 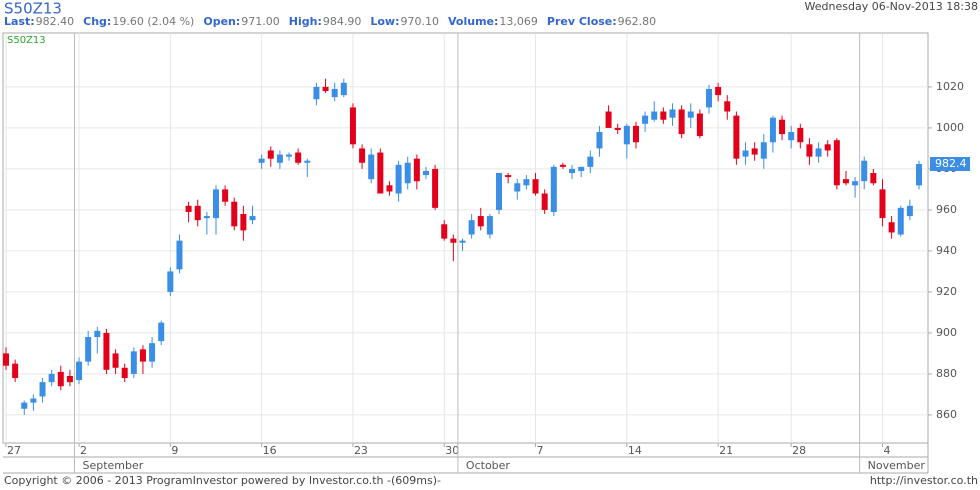 I want to click on x-tick-label: 7, so click(x=540, y=450).